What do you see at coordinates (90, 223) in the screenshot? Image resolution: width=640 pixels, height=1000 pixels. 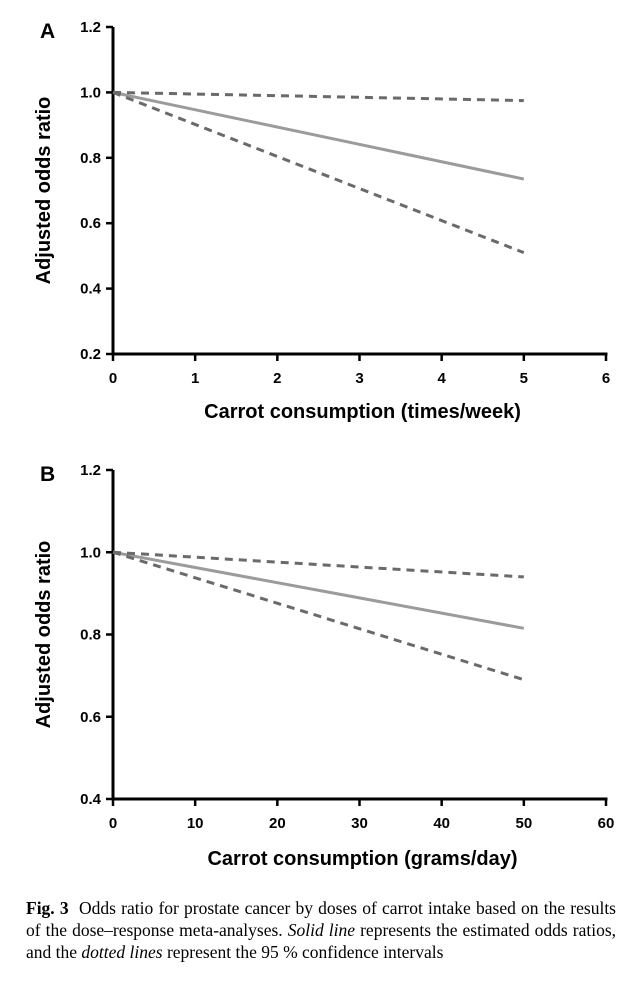 I see `chart-a-y-tick-label: 0.6` at bounding box center [90, 223].